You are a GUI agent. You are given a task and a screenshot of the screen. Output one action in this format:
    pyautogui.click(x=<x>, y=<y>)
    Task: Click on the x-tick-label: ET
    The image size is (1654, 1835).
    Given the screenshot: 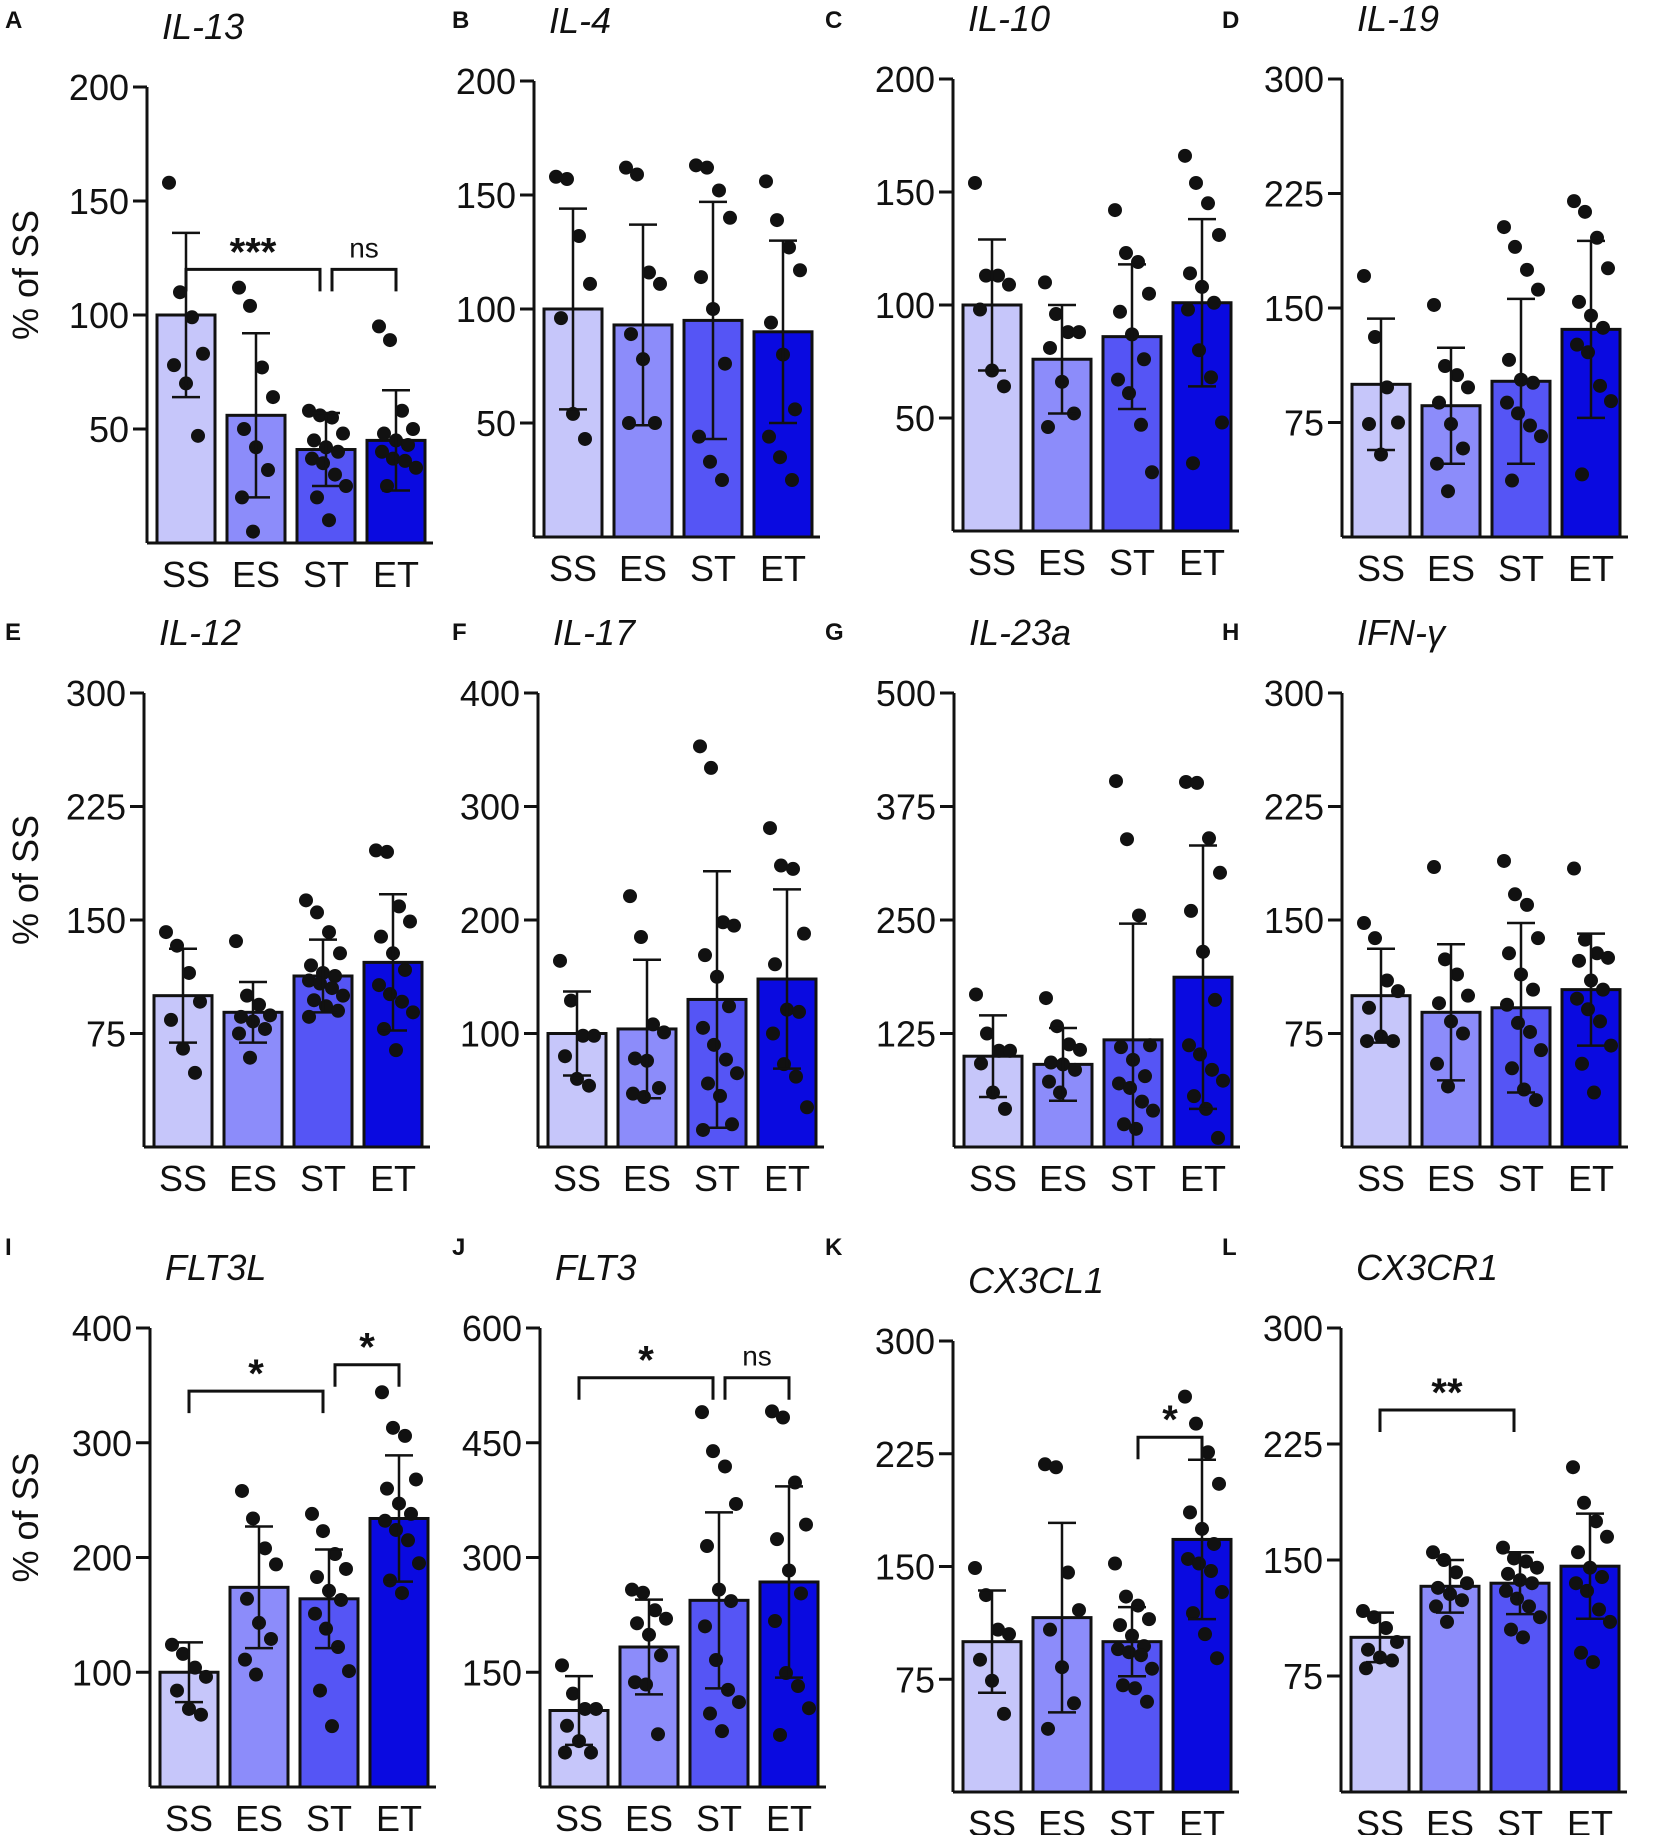 What is the action you would take?
    pyautogui.click(x=789, y=1816)
    